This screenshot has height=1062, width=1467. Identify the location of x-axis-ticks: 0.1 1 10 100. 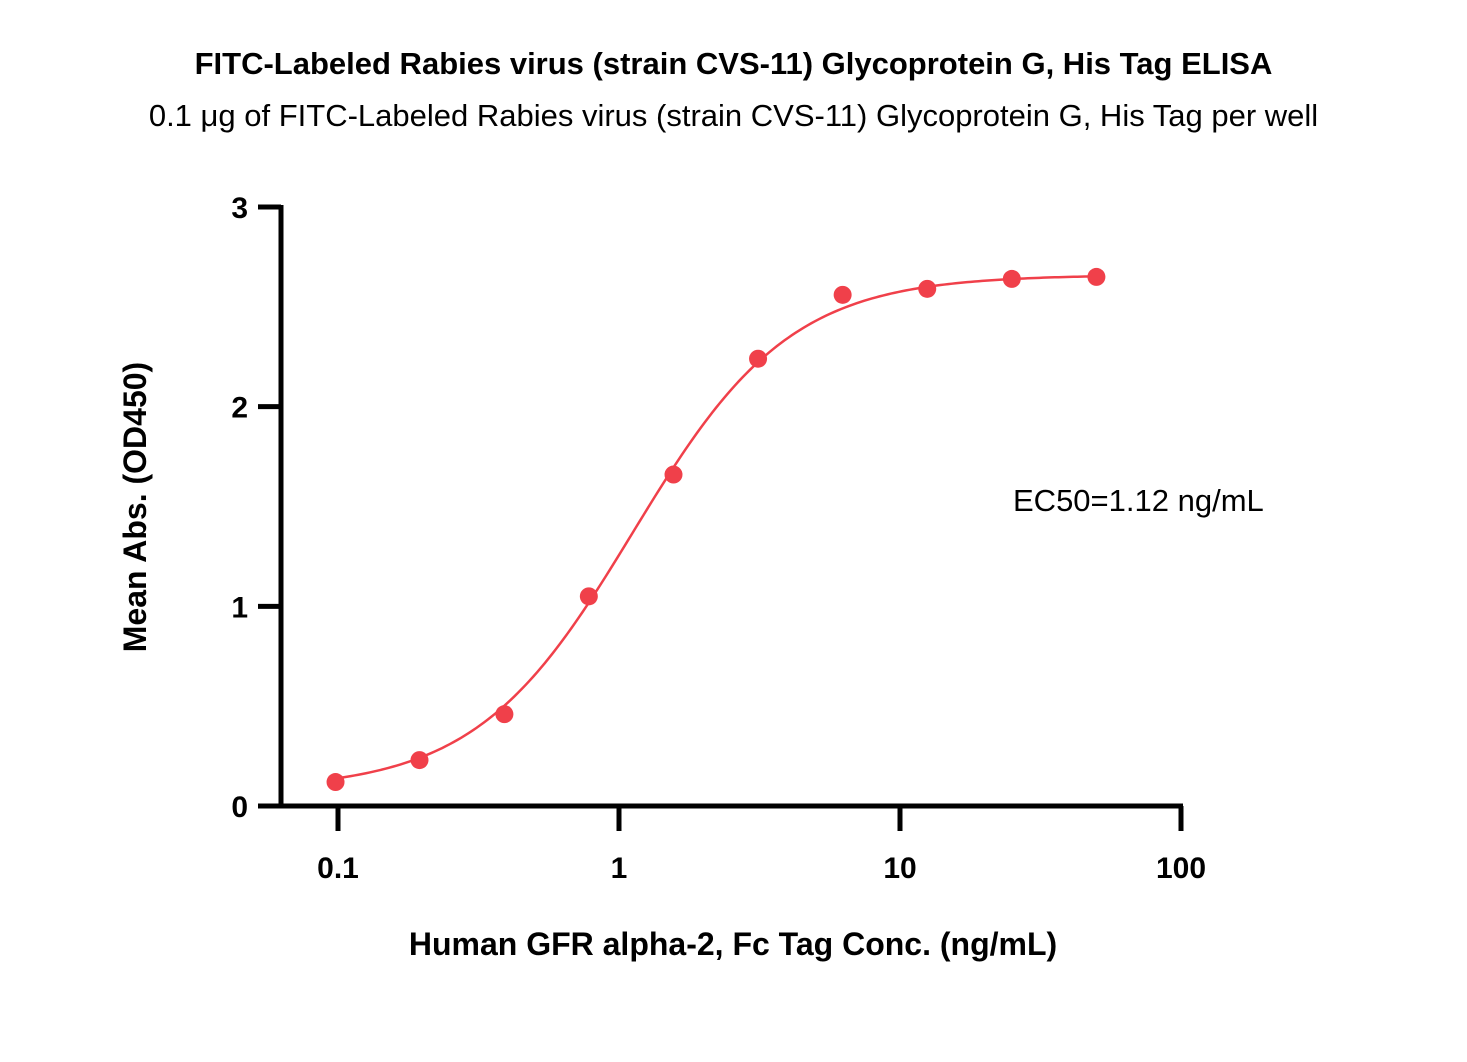
(761, 845).